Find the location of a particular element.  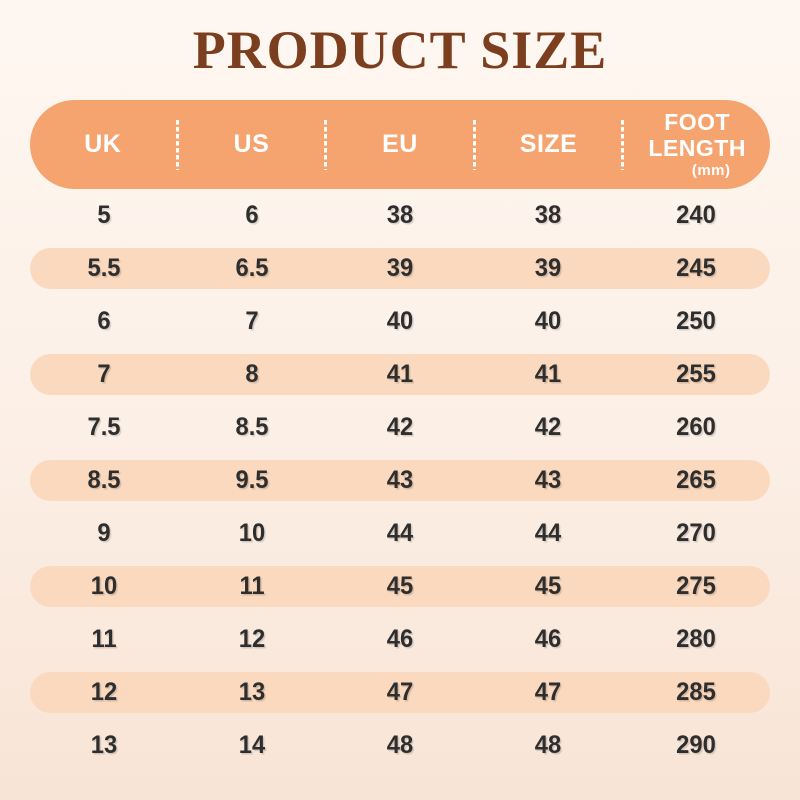

table-row: 12 13 47 47 285 is located at coordinates (400, 692).